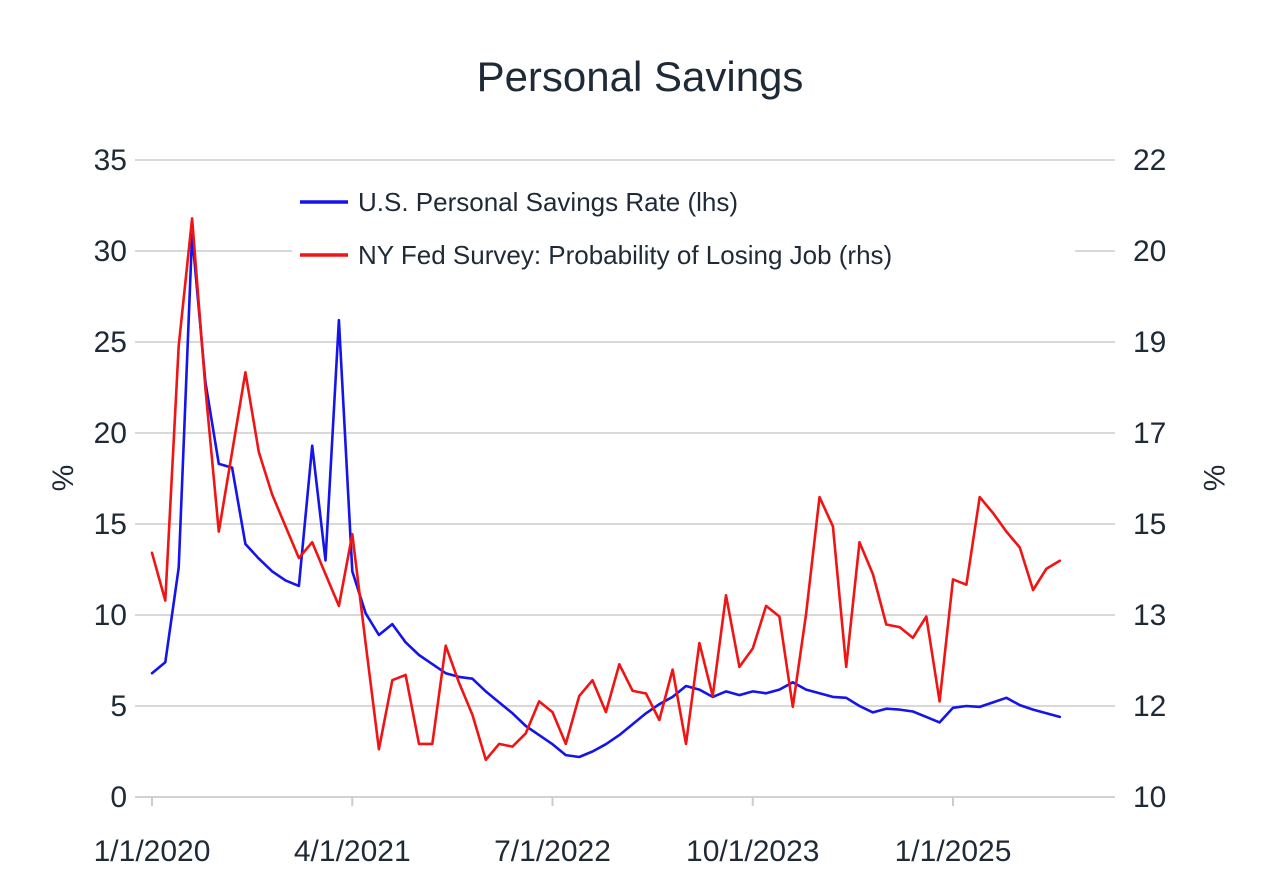 This screenshot has height=891, width=1280. What do you see at coordinates (1149, 433) in the screenshot?
I see `y-right-tick-label: 17` at bounding box center [1149, 433].